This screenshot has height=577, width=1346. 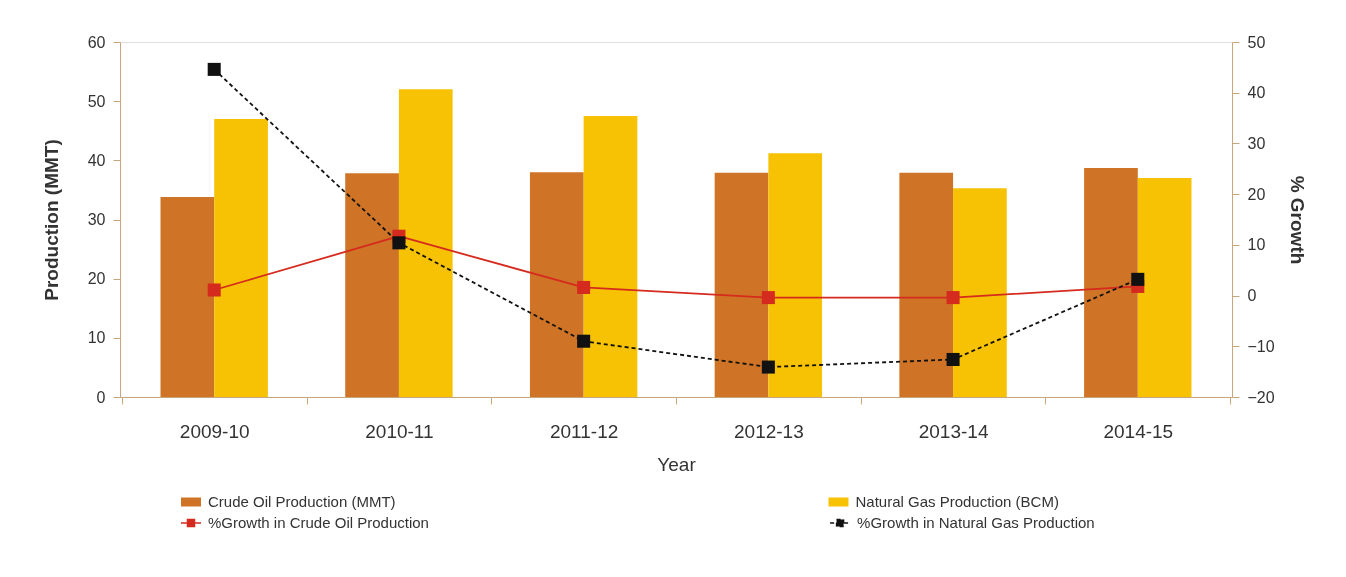 What do you see at coordinates (1261, 346) in the screenshot?
I see `y2-tick-label: −10` at bounding box center [1261, 346].